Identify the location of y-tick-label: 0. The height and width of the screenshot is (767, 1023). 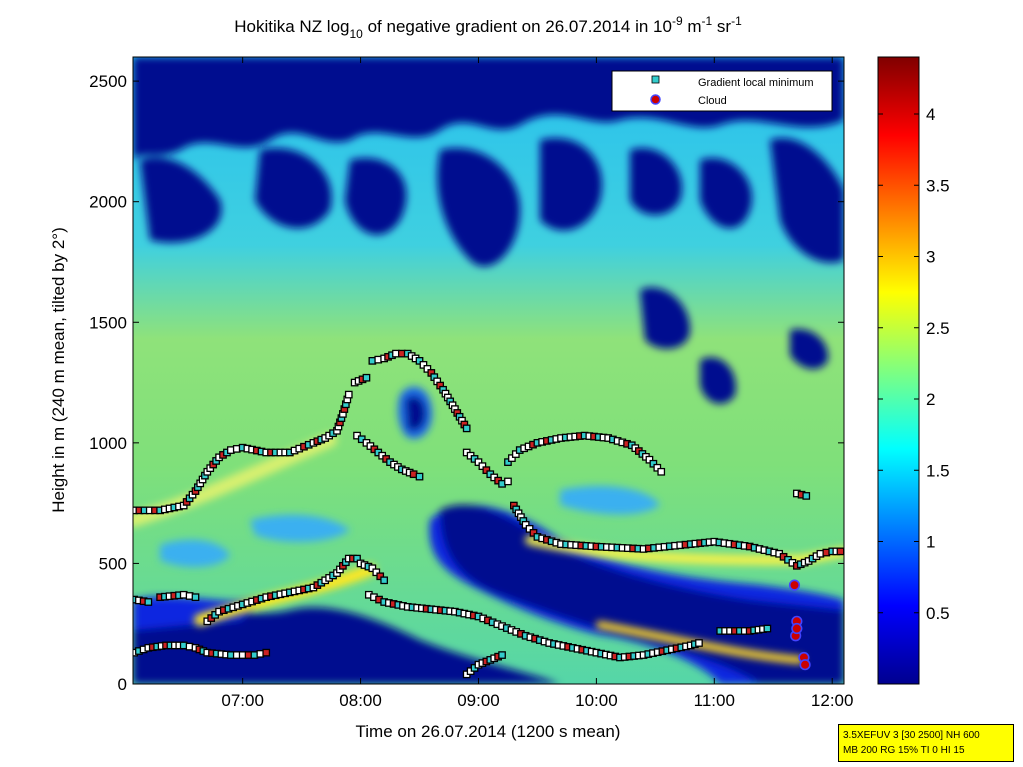
(122, 684).